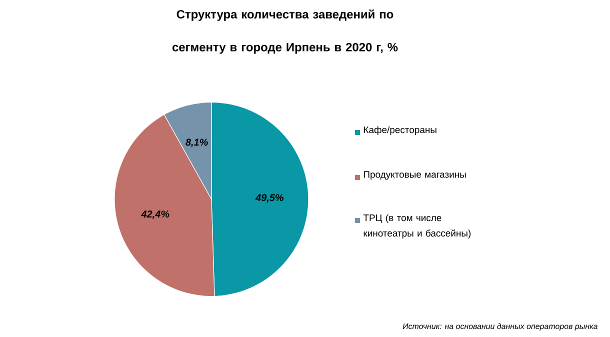  I want to click on data-label: 49,5%, so click(269, 198).